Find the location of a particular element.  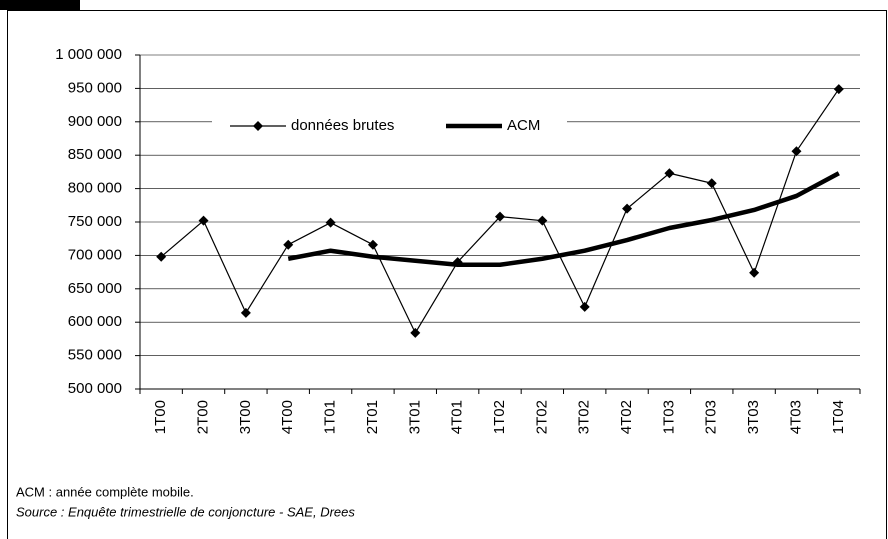

y-tick-label: 900 000 is located at coordinates (95, 121).